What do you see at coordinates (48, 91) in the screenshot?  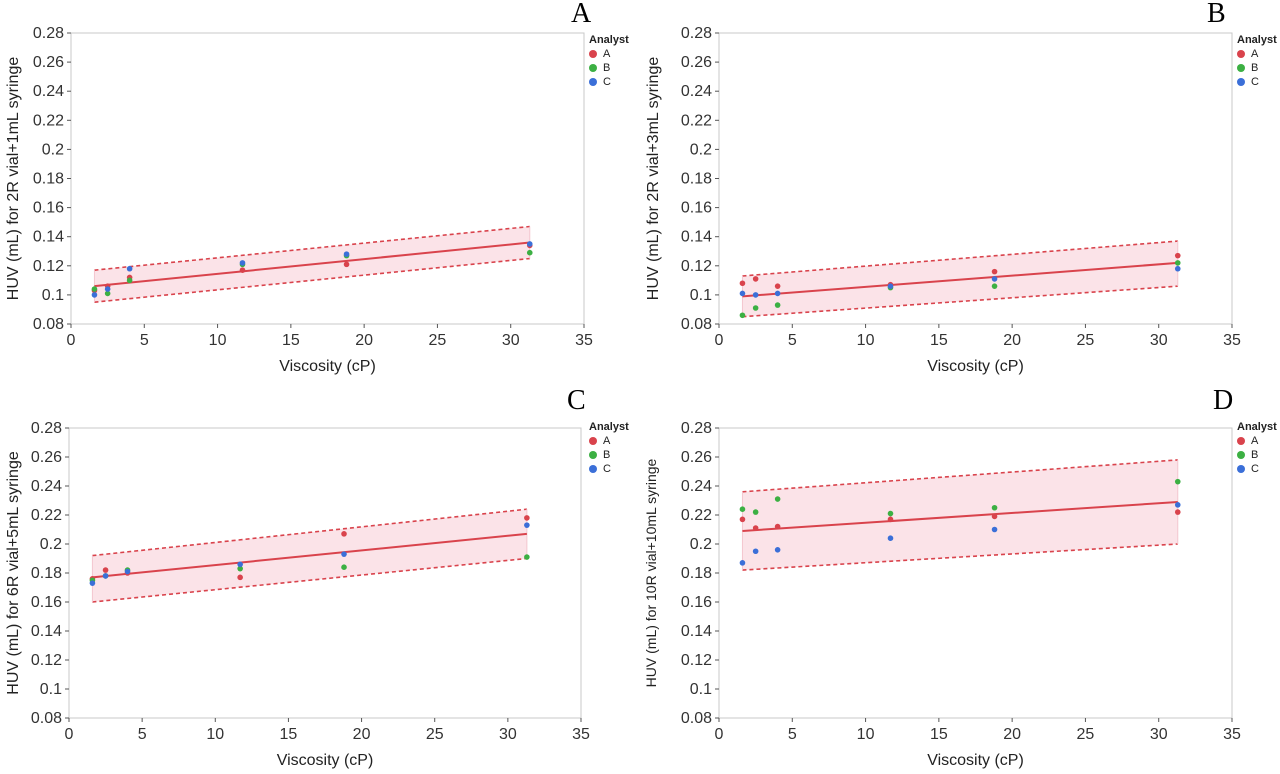 I see `y-tick-label: 0.24` at bounding box center [48, 91].